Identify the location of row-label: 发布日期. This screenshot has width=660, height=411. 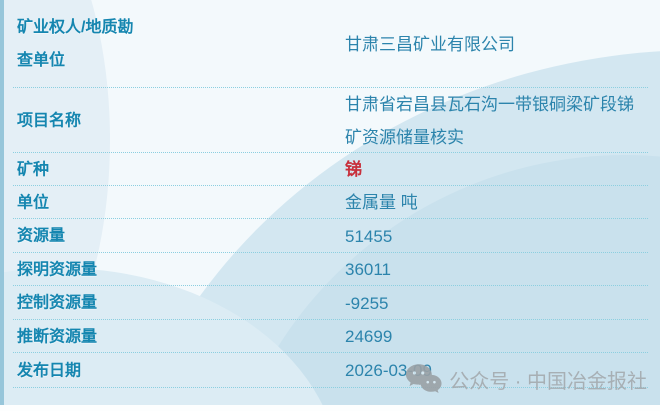
(49, 370).